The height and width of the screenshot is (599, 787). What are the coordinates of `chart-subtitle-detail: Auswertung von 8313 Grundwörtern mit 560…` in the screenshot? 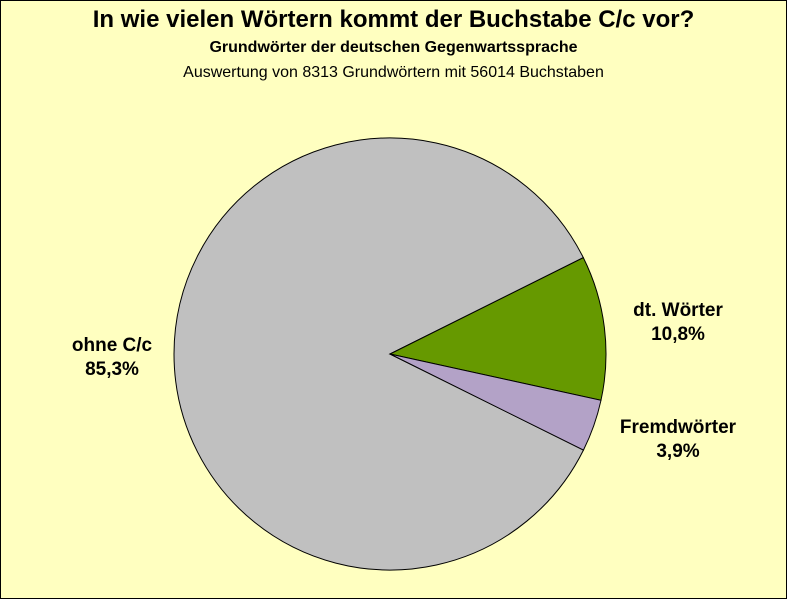 It's located at (393, 72).